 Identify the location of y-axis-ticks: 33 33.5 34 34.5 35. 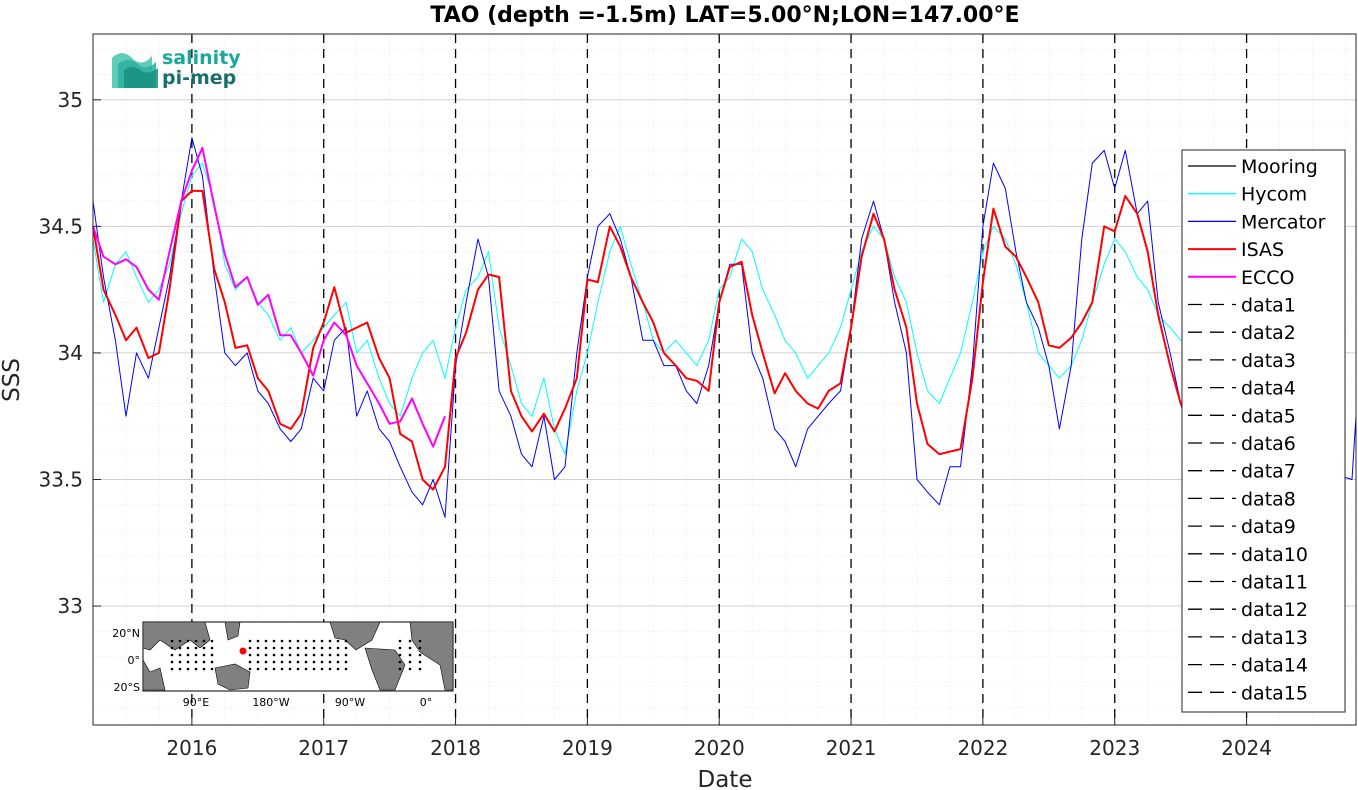
(69, 353).